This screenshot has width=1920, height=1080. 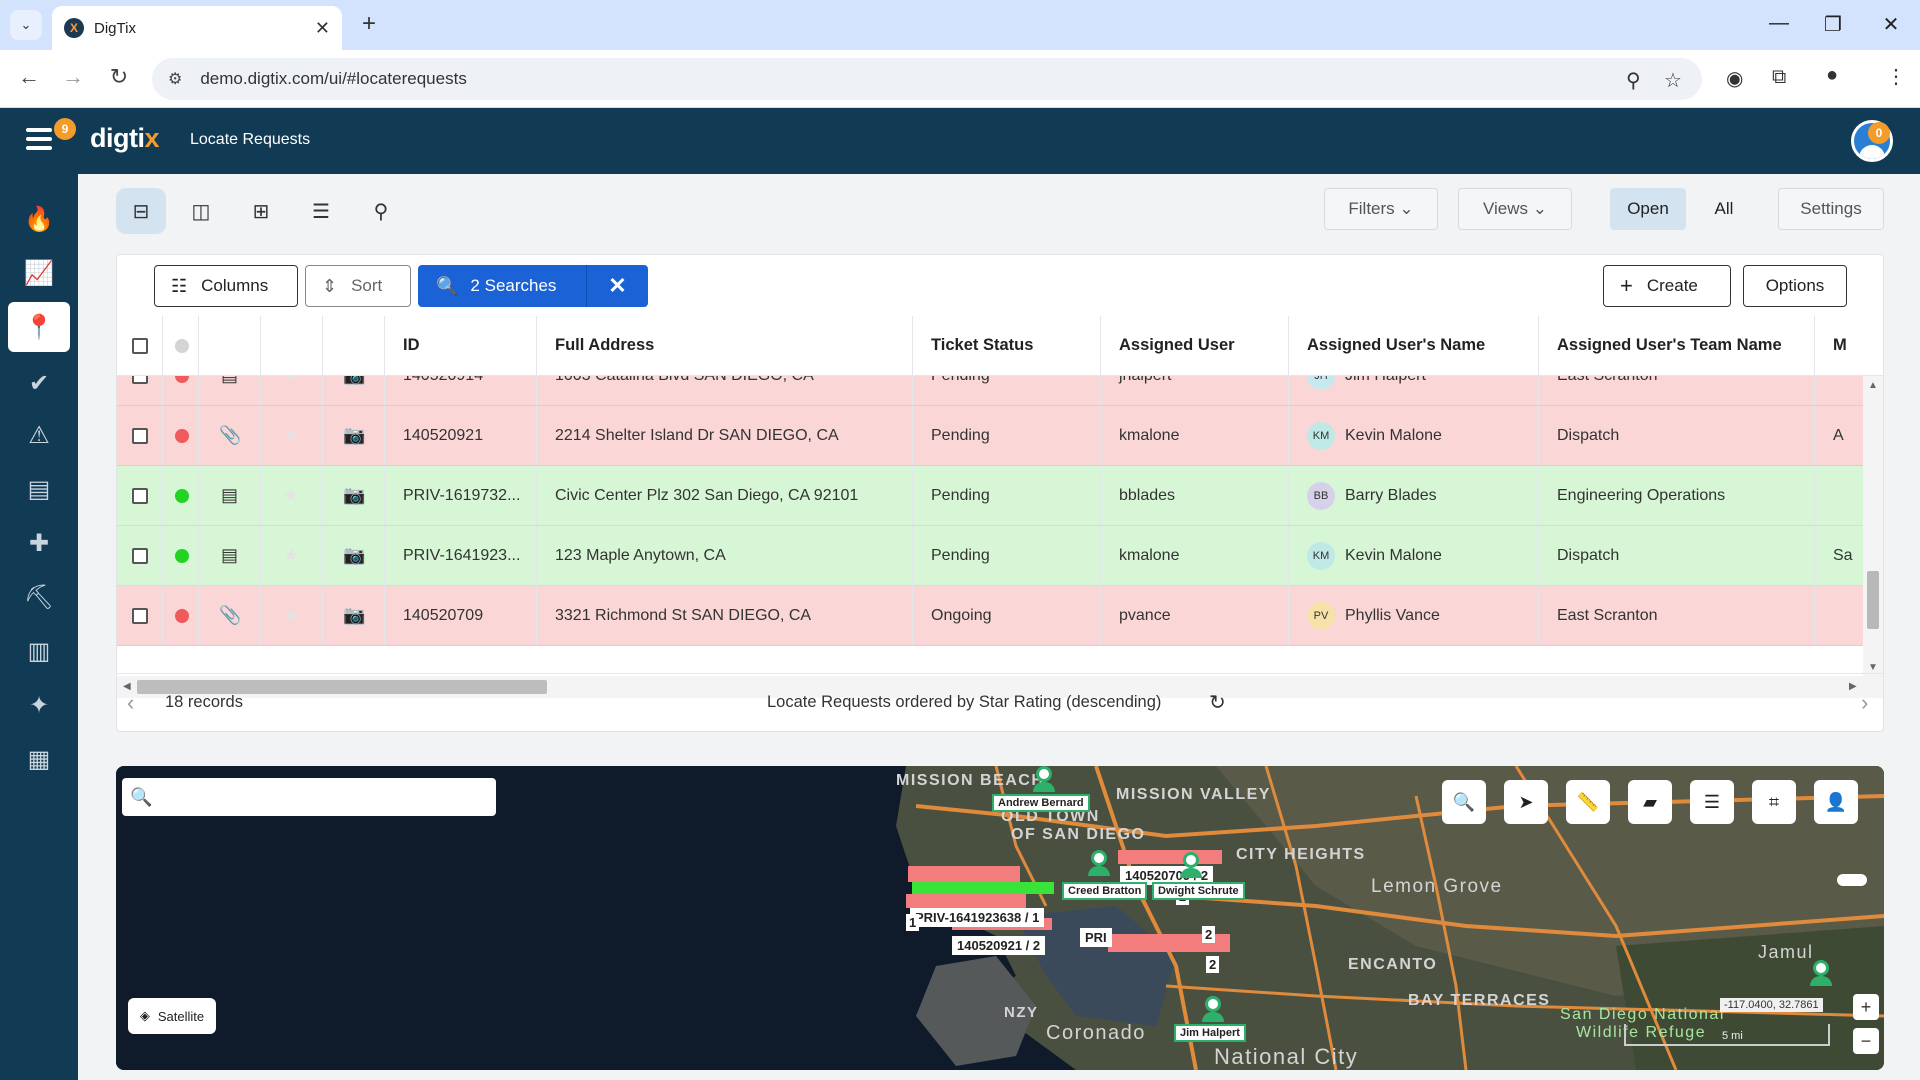 I want to click on chart-icon: 📈, so click(x=39, y=273).